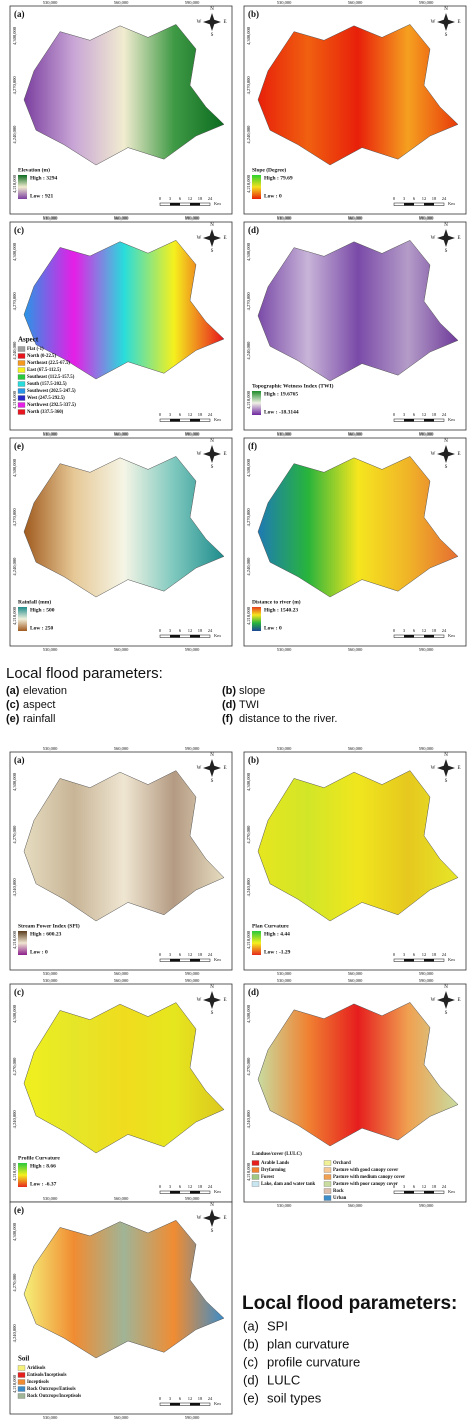 The height and width of the screenshot is (1422, 474). I want to click on panel-label: (c), so click(19, 992).